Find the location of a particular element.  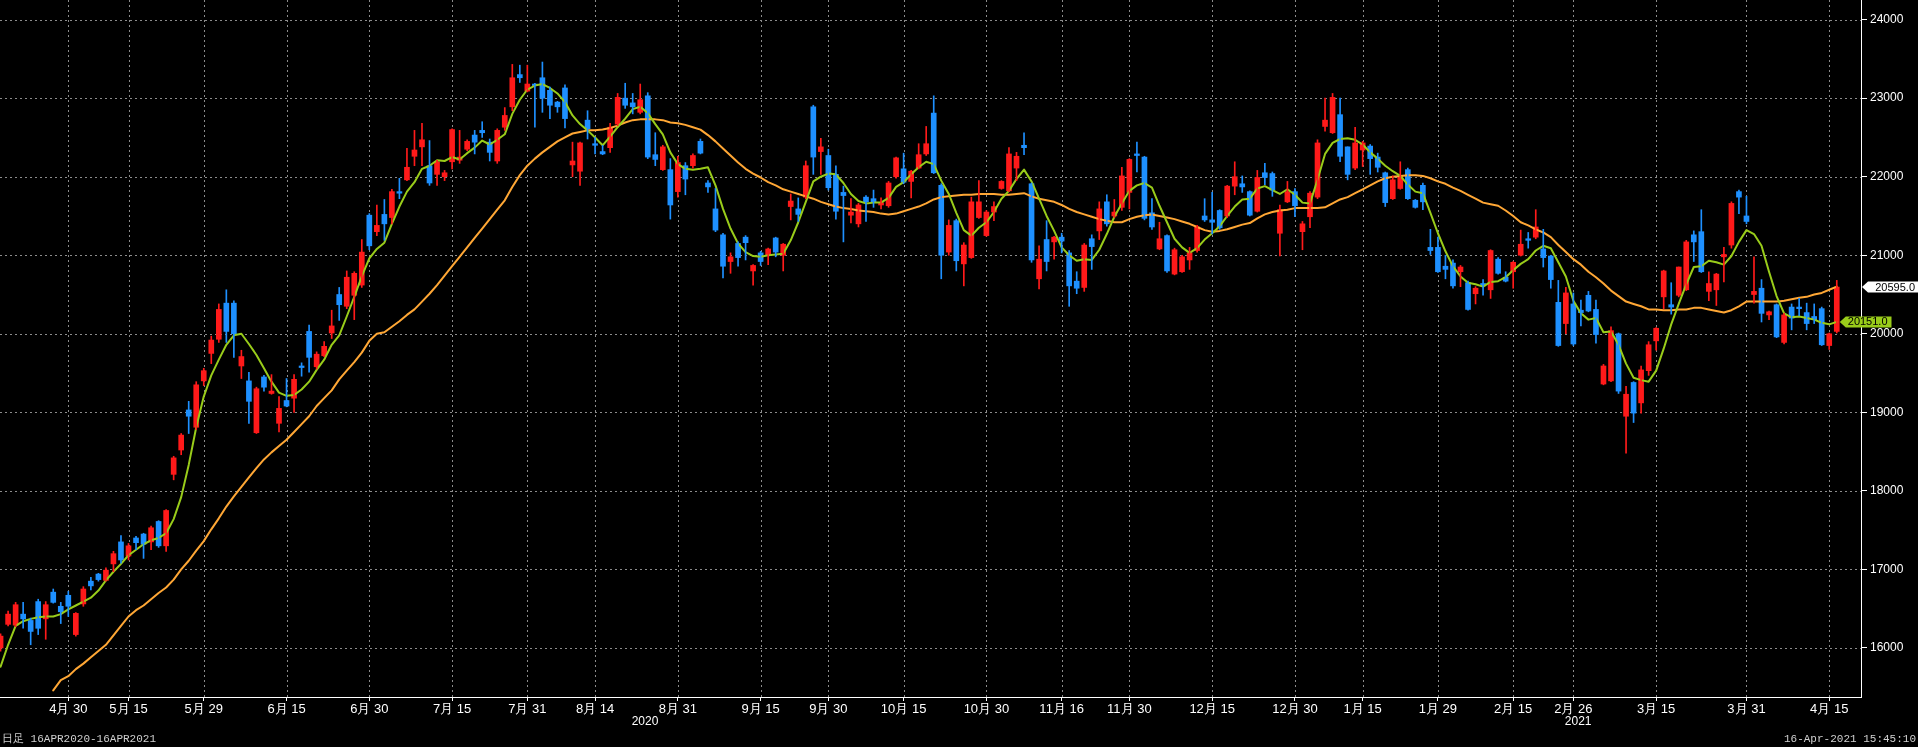

x-tick-label: 12月 15 is located at coordinates (1212, 709).